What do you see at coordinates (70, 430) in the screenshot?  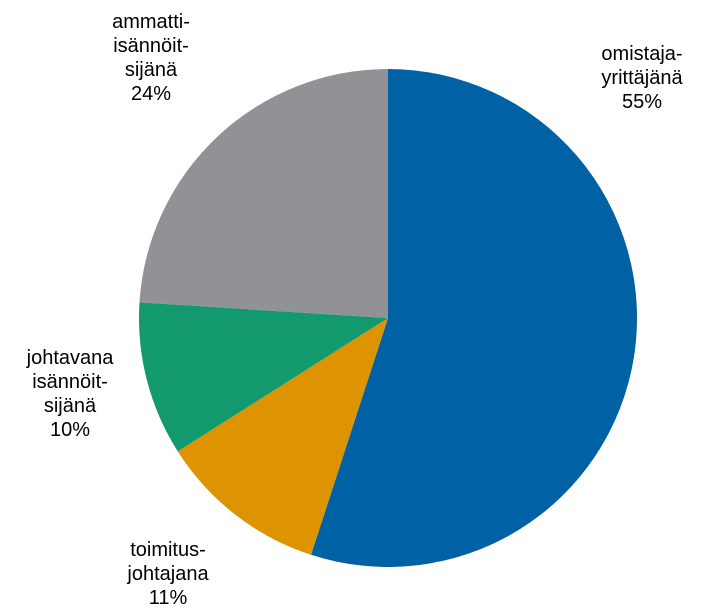 I see `slice-value-label: 10%` at bounding box center [70, 430].